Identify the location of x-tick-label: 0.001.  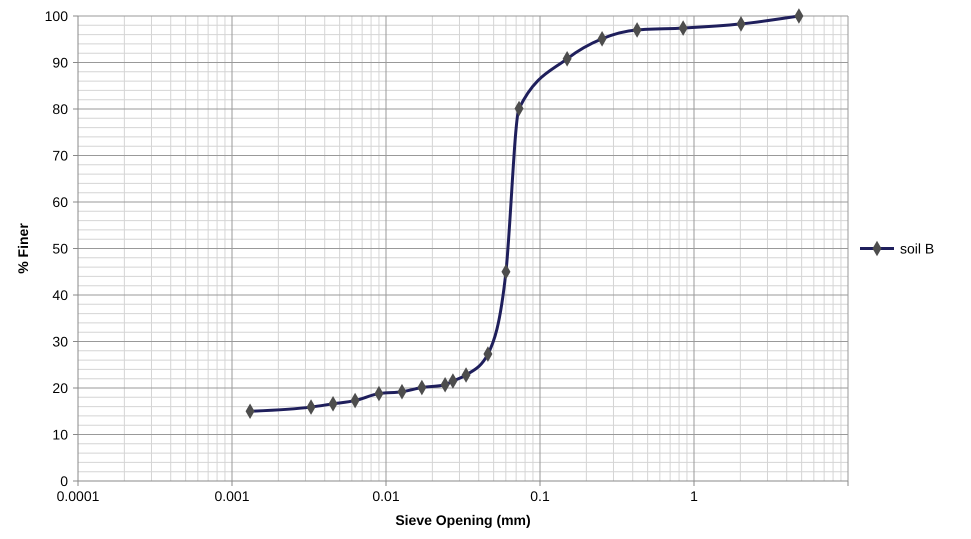
(232, 496).